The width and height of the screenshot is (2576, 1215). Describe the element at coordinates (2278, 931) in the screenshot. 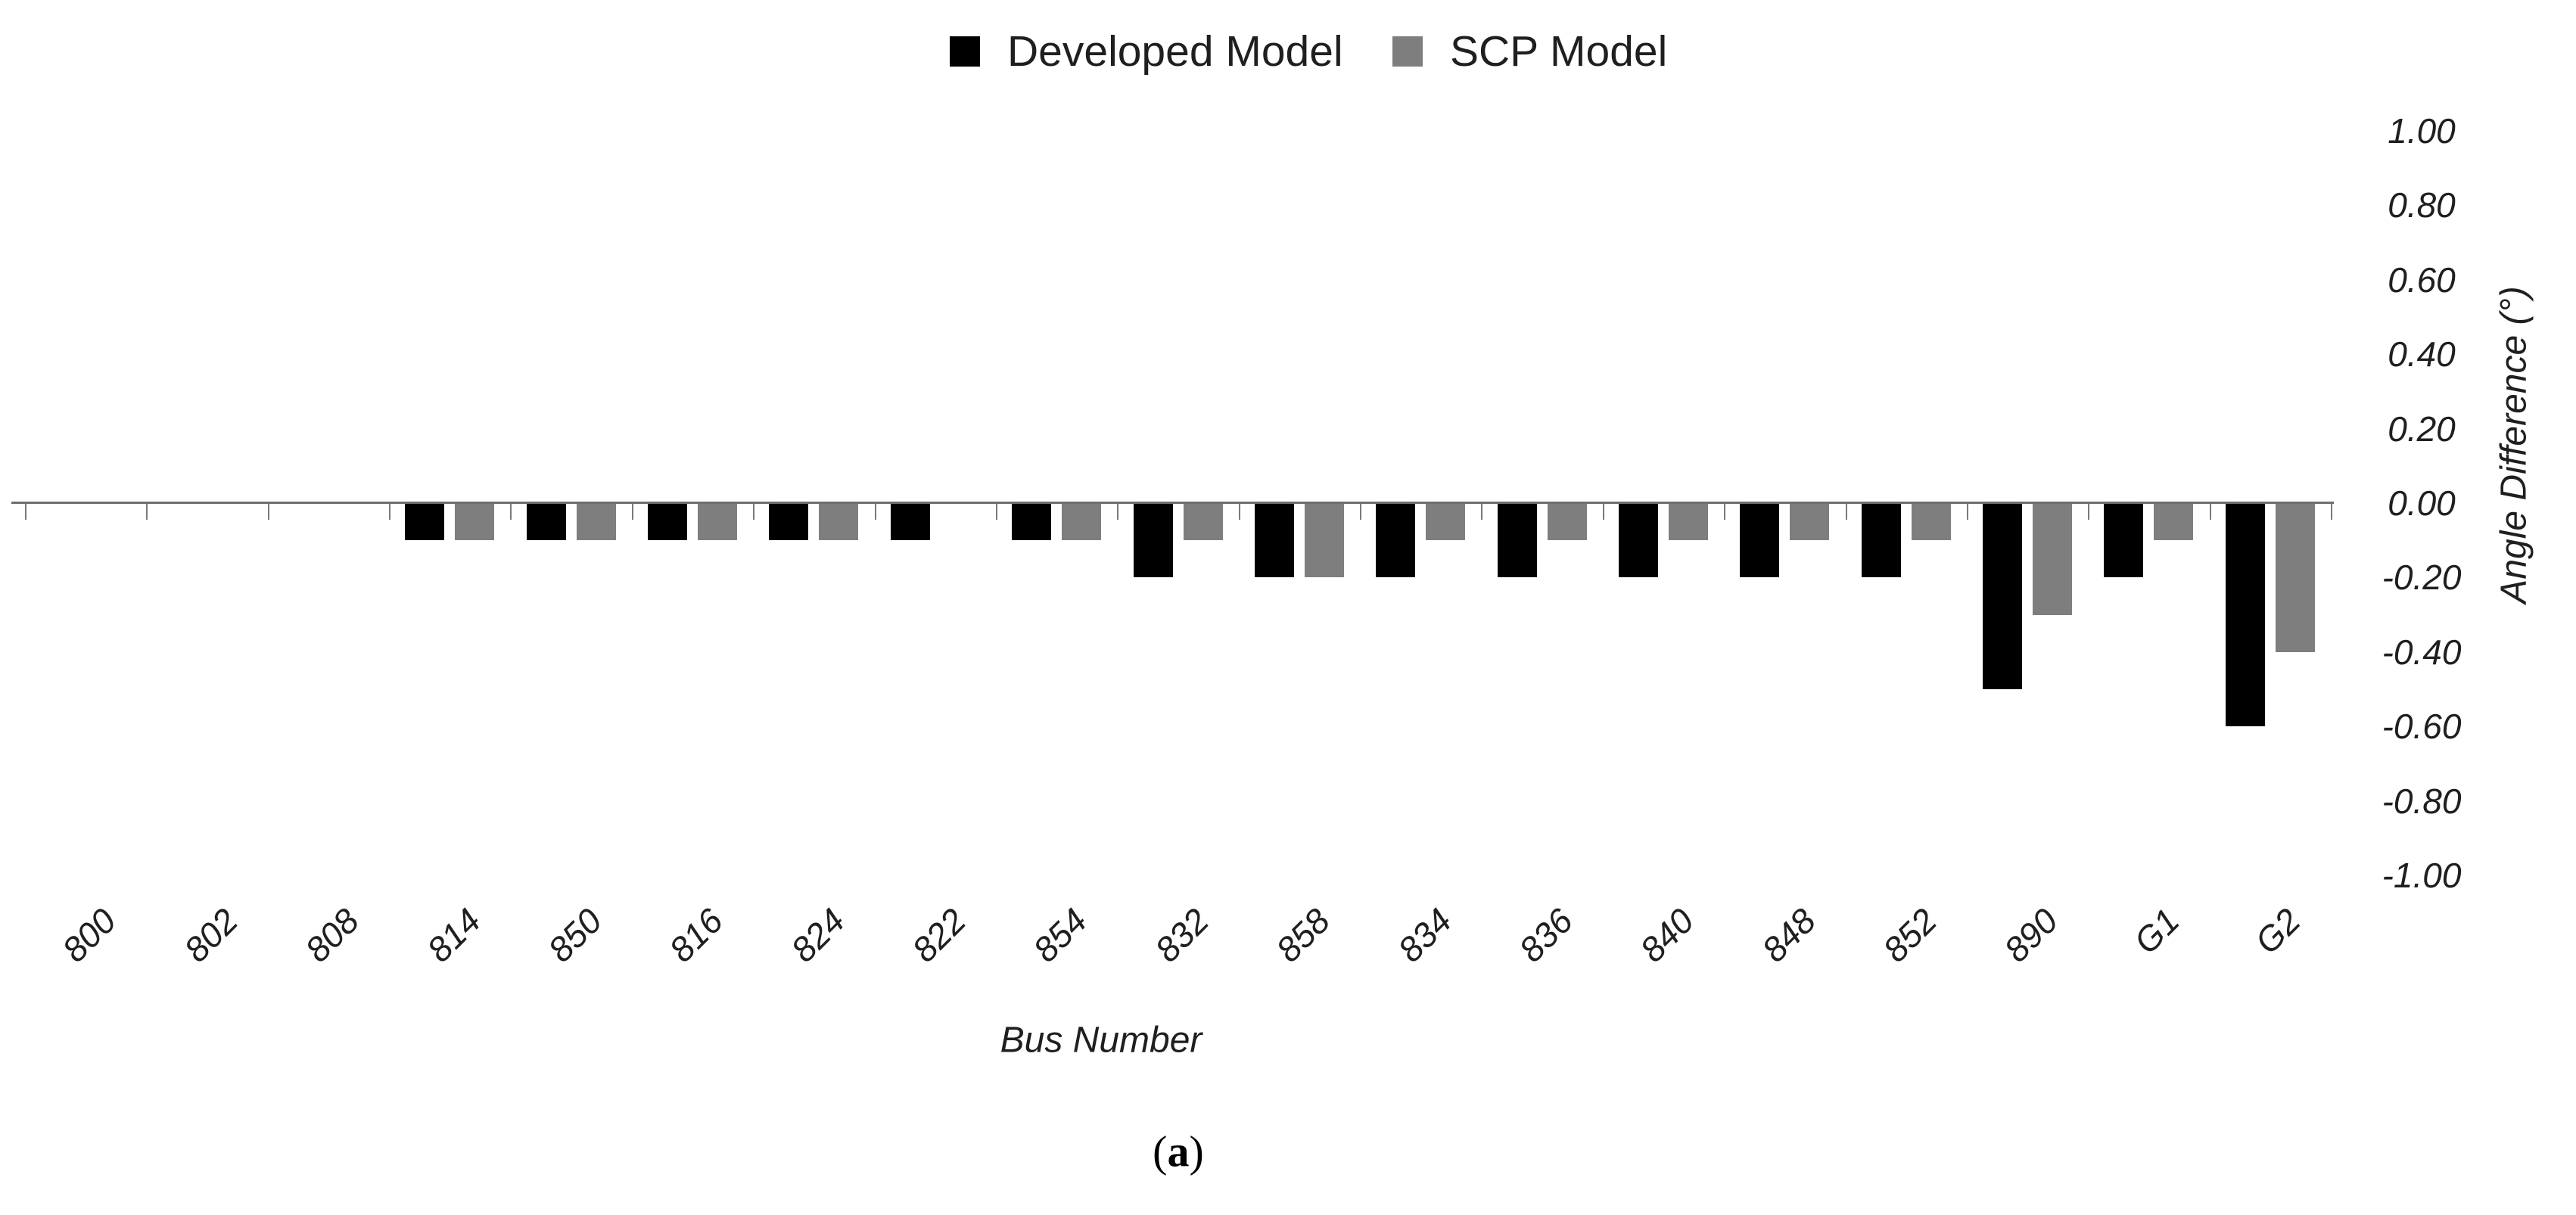

I see `x-tick-label: G2` at that location.